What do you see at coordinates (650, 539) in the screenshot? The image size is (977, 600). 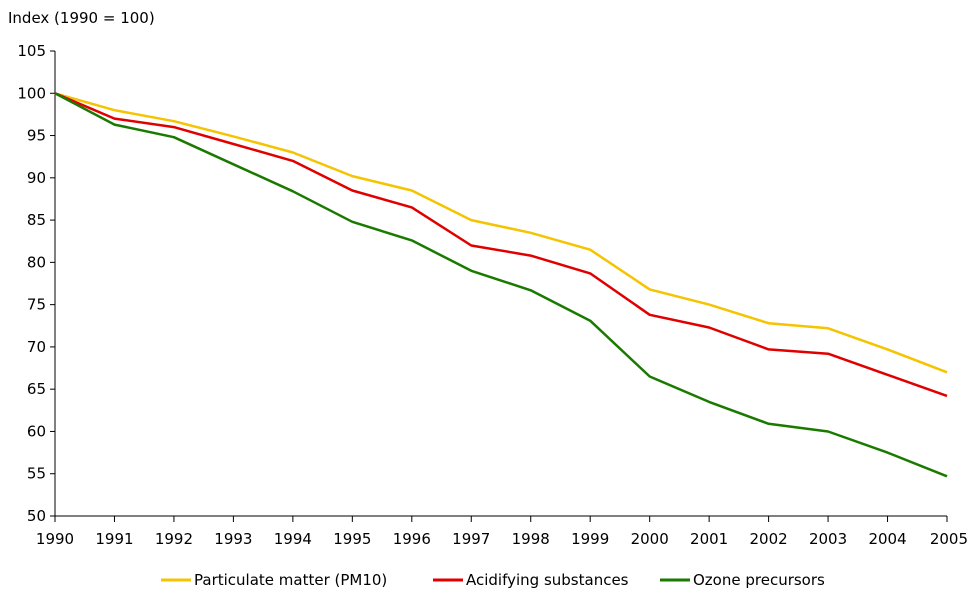 I see `x-tick-label: 2000` at bounding box center [650, 539].